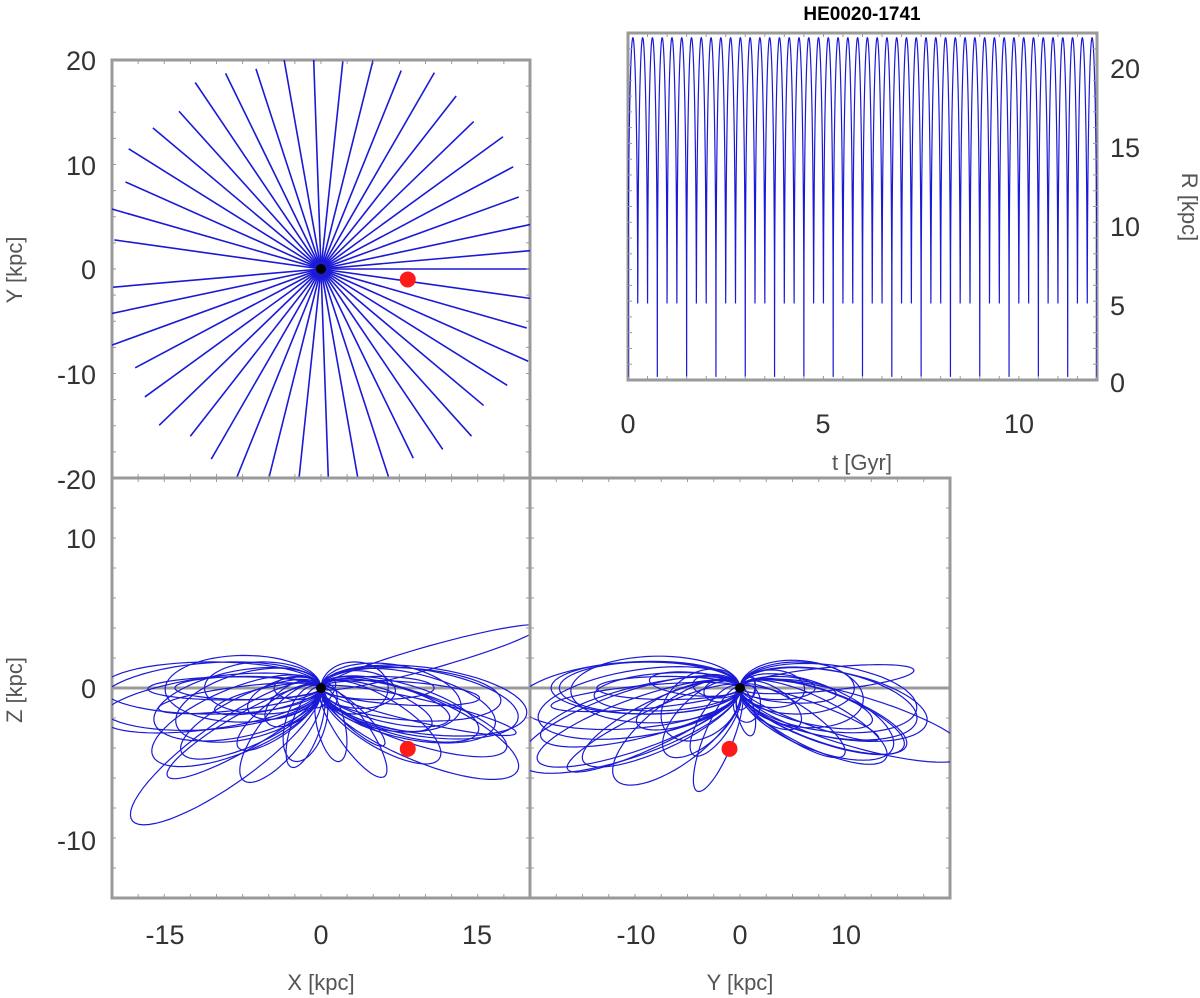 This screenshot has height=998, width=1200. I want to click on rt-ytick-label: 5, so click(1117, 306).